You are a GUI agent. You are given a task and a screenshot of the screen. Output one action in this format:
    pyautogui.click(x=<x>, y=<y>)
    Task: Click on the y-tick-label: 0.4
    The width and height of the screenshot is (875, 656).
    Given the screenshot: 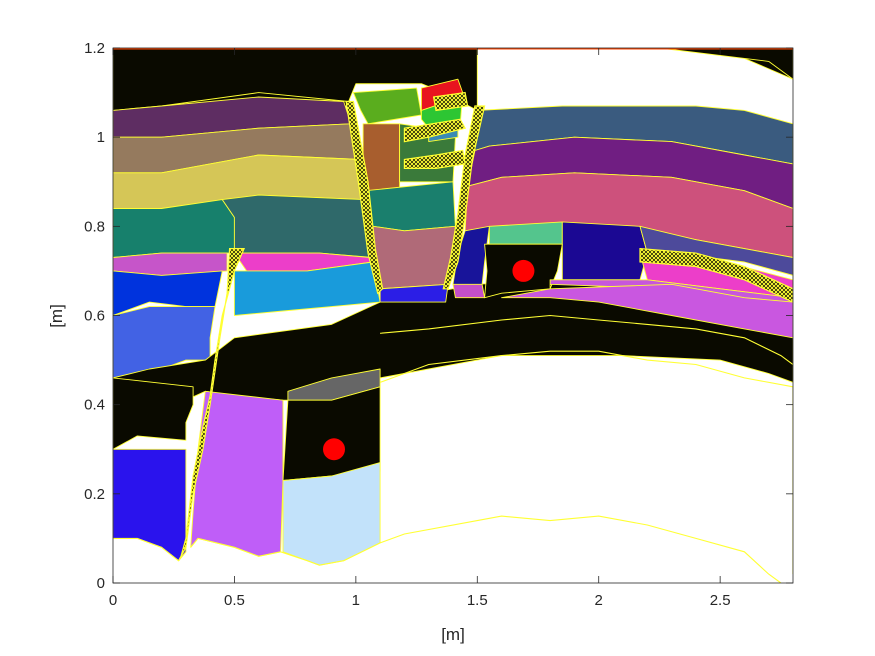 What is the action you would take?
    pyautogui.click(x=94, y=405)
    